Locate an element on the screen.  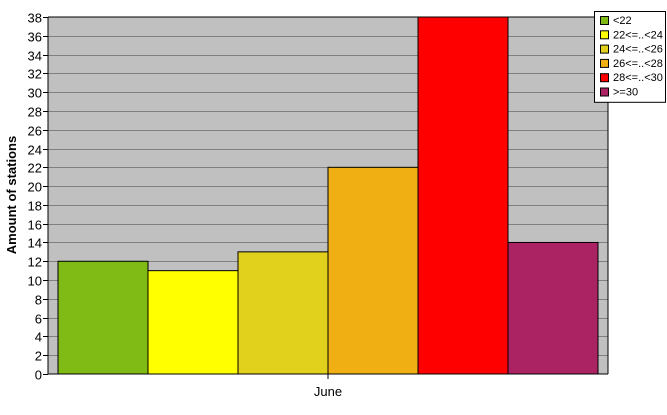
y-axis-title: Amount of stations is located at coordinates (11, 195).